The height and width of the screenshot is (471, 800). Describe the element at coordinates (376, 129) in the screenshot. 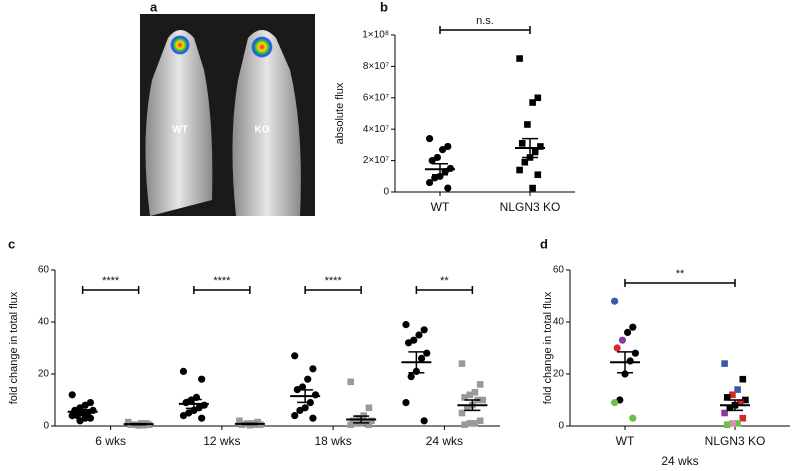

I see `y-tick-label: 4×10⁷` at that location.